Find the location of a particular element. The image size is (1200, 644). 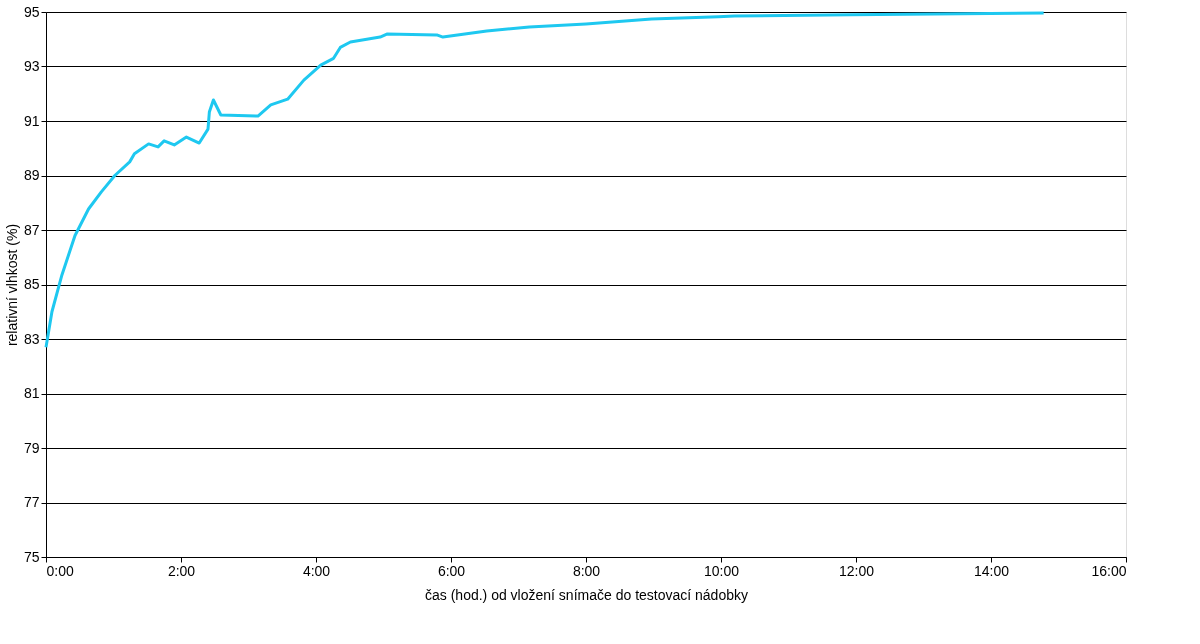

x-tick-label: 6:00 is located at coordinates (451, 570).